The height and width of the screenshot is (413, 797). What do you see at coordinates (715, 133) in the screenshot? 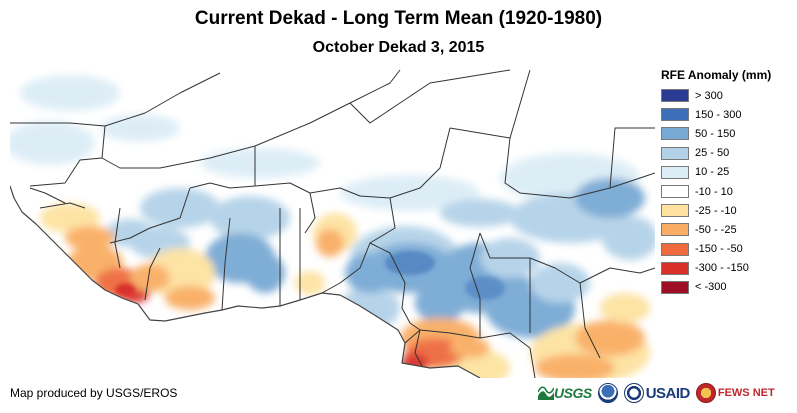
I see `legend-label: 50 - 150` at bounding box center [715, 133].